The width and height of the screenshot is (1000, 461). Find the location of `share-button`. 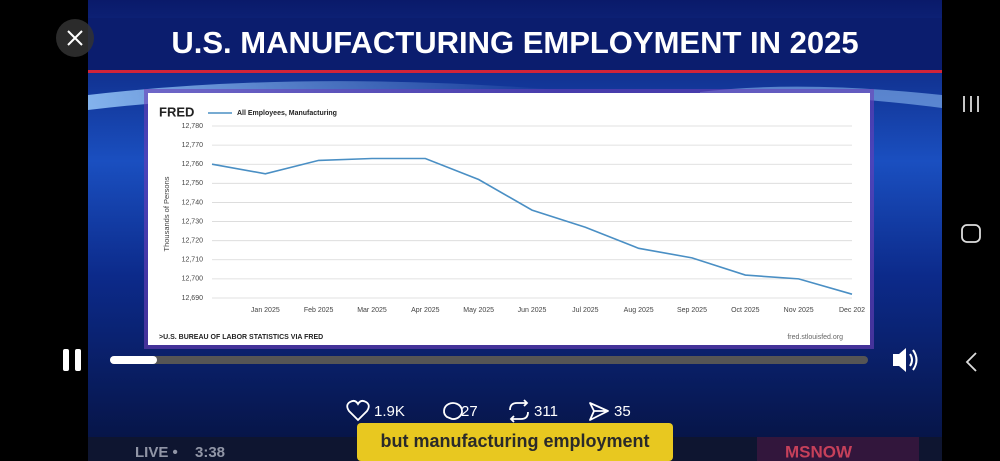

share-button is located at coordinates (599, 411).